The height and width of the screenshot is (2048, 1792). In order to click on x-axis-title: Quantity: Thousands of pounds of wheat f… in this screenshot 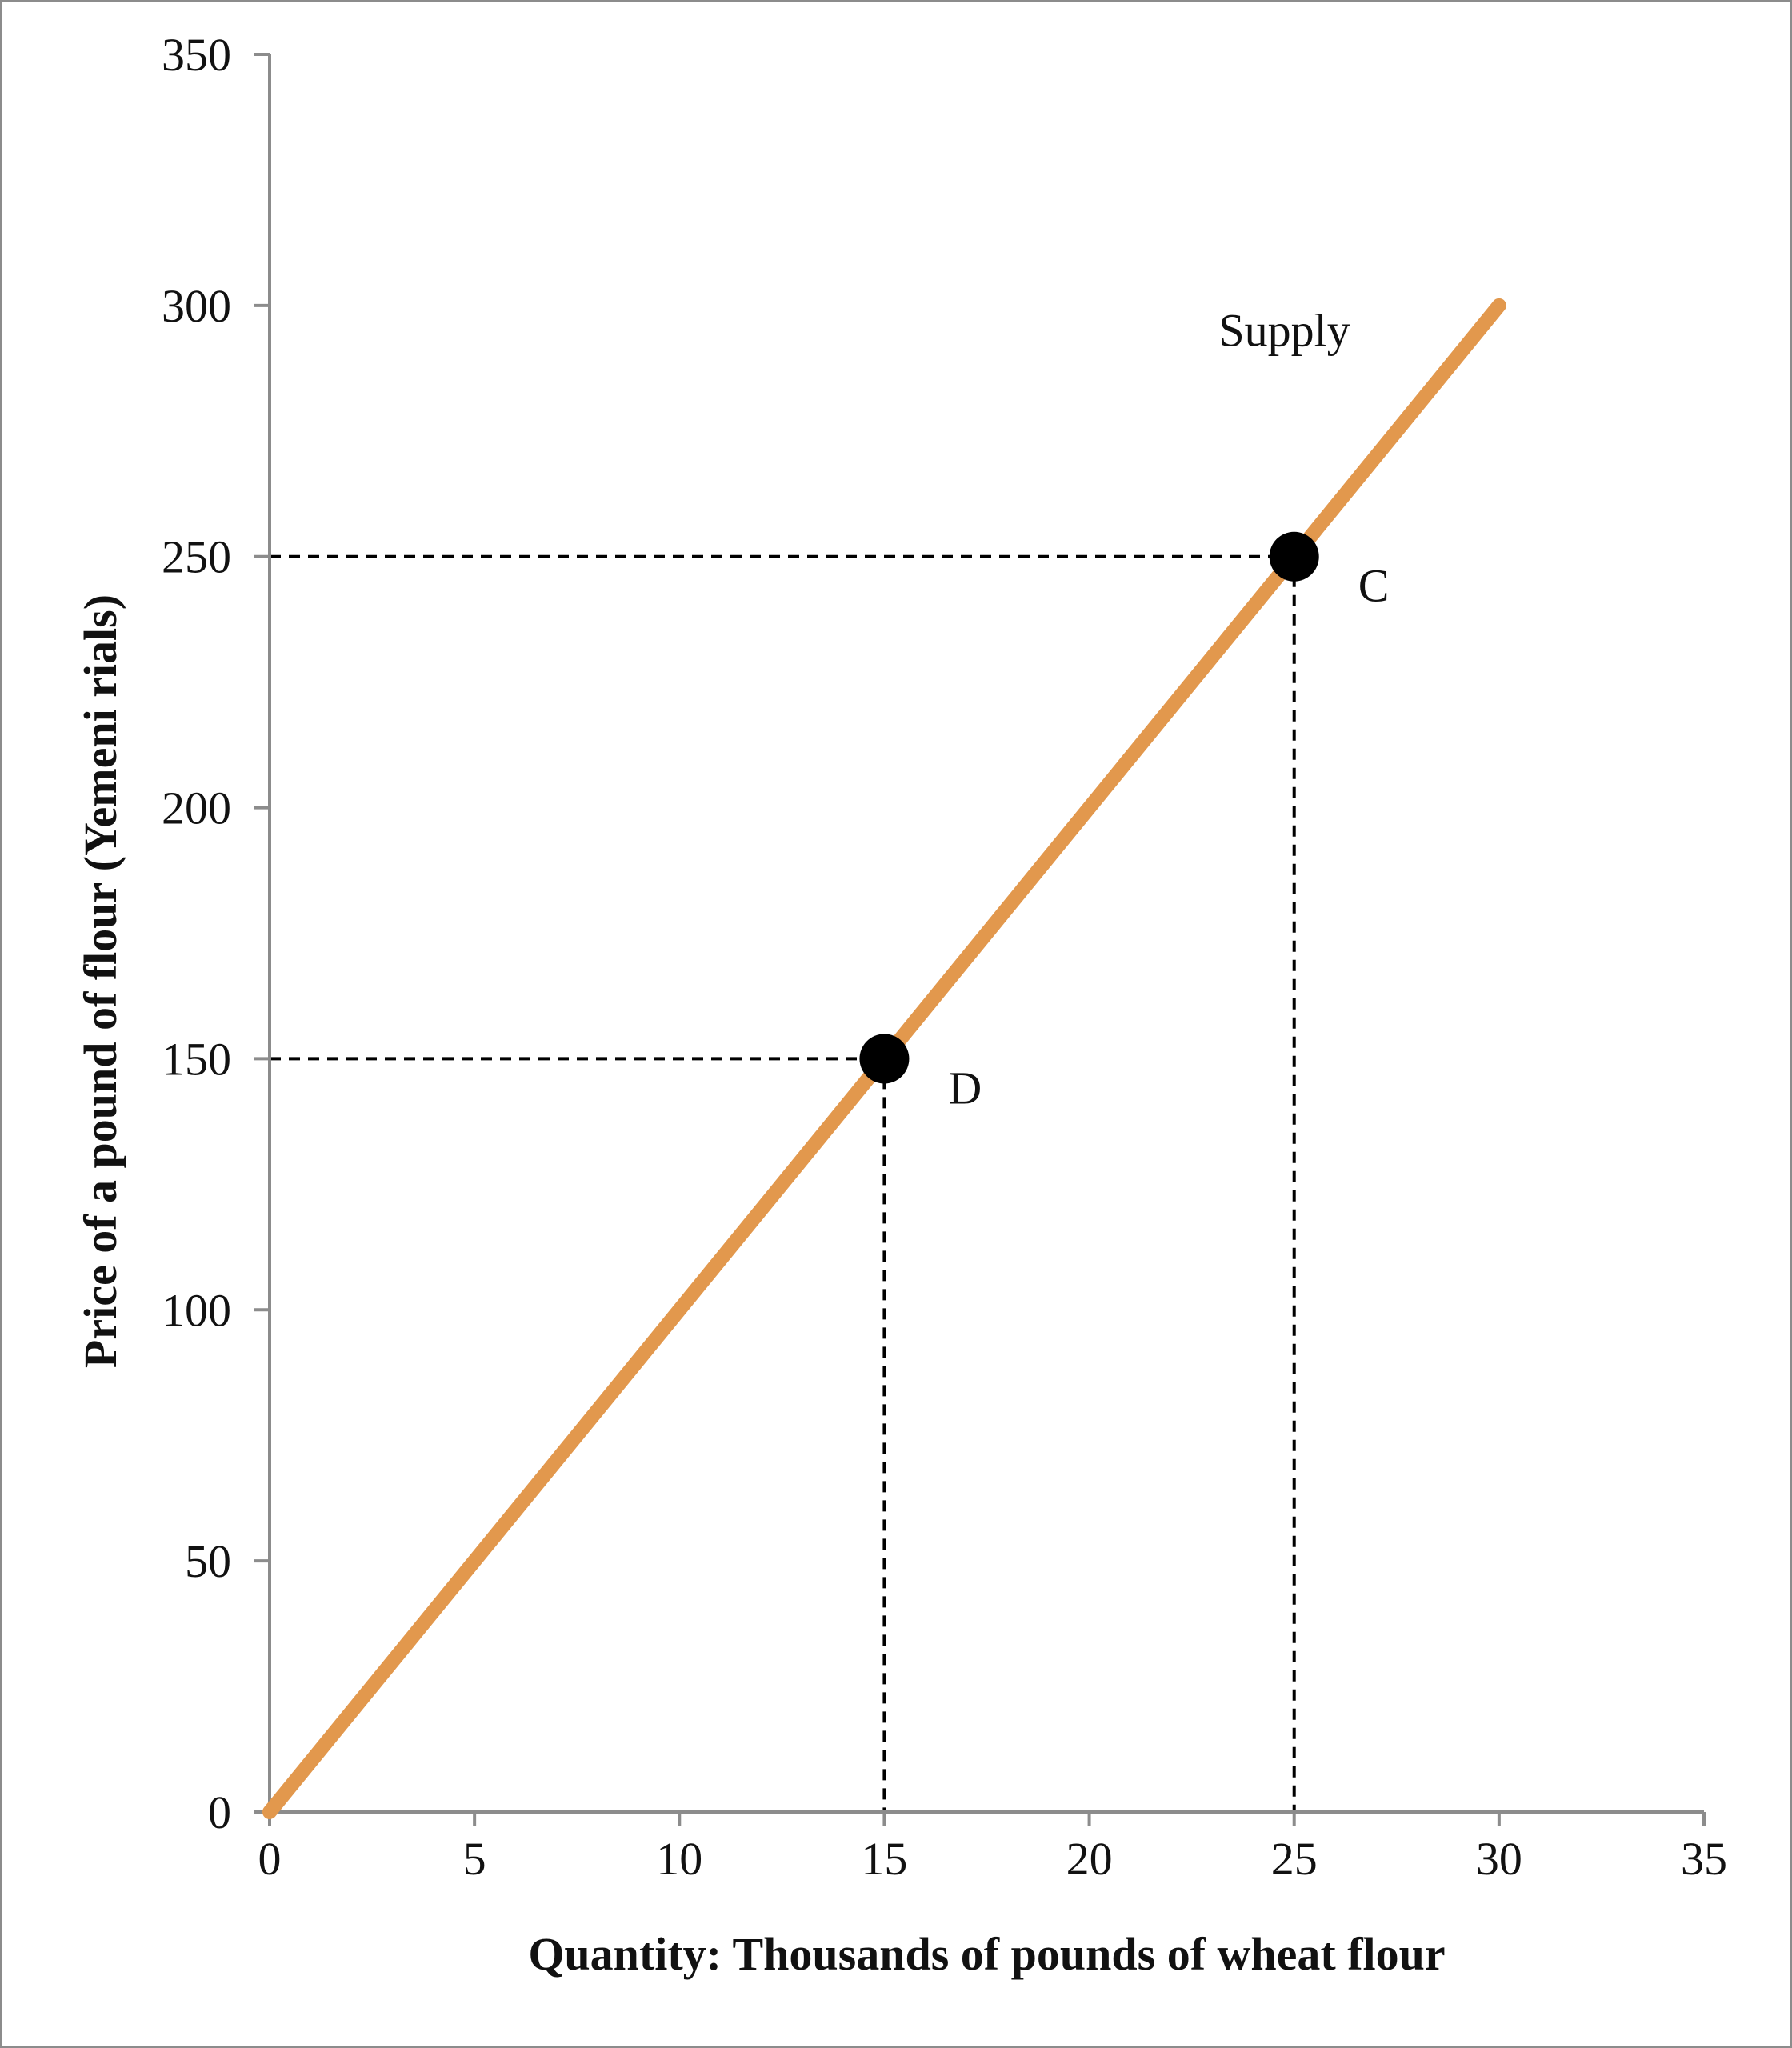, I will do `click(986, 1954)`.